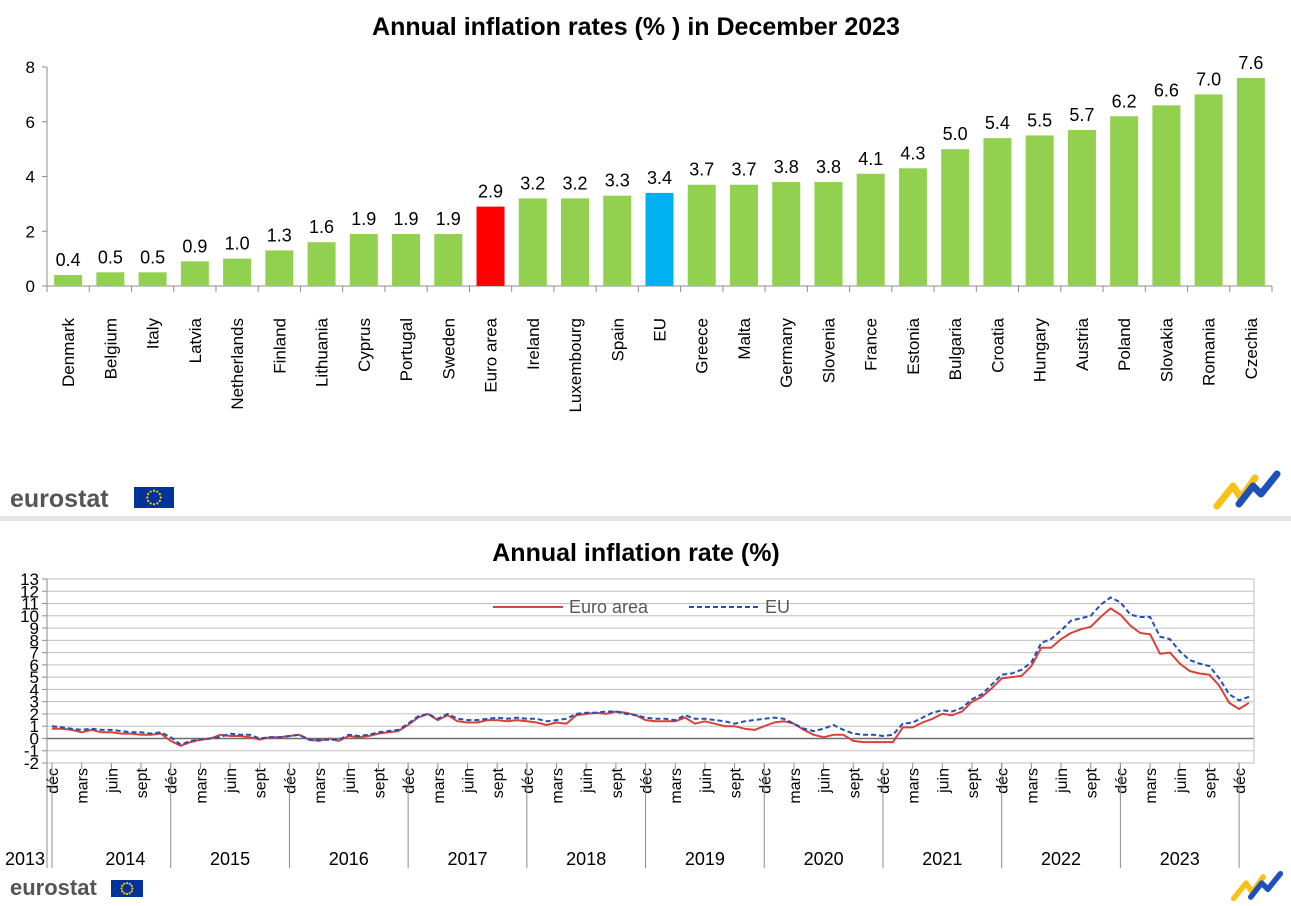 Image resolution: width=1291 pixels, height=906 pixels. What do you see at coordinates (617, 181) in the screenshot?
I see `bar-value-label: 3.3` at bounding box center [617, 181].